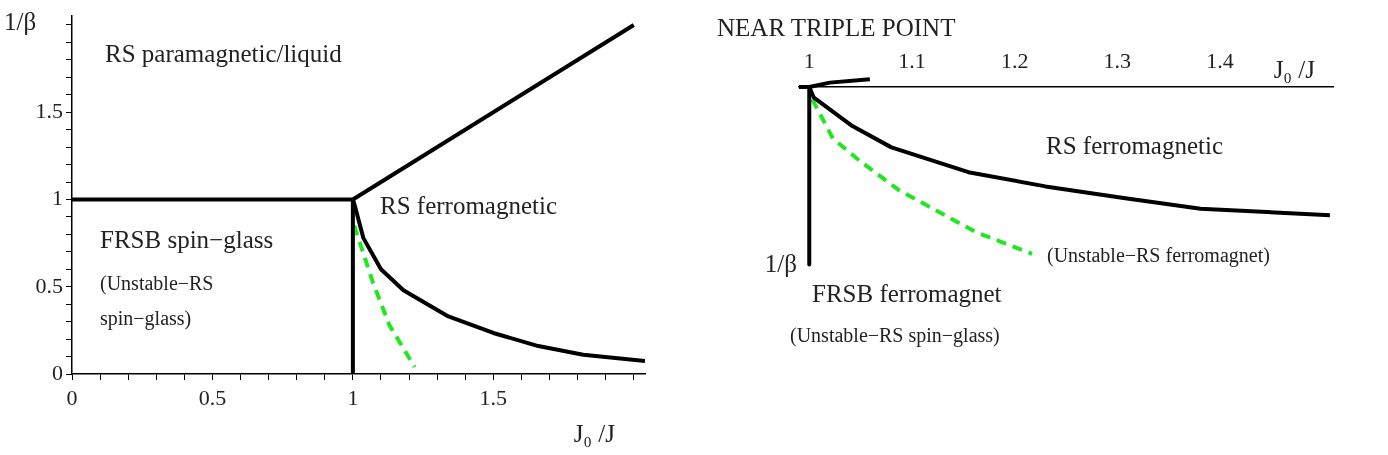 This screenshot has height=455, width=1388. Describe the element at coordinates (57, 198) in the screenshot. I see `y-tick-label: 1` at that location.